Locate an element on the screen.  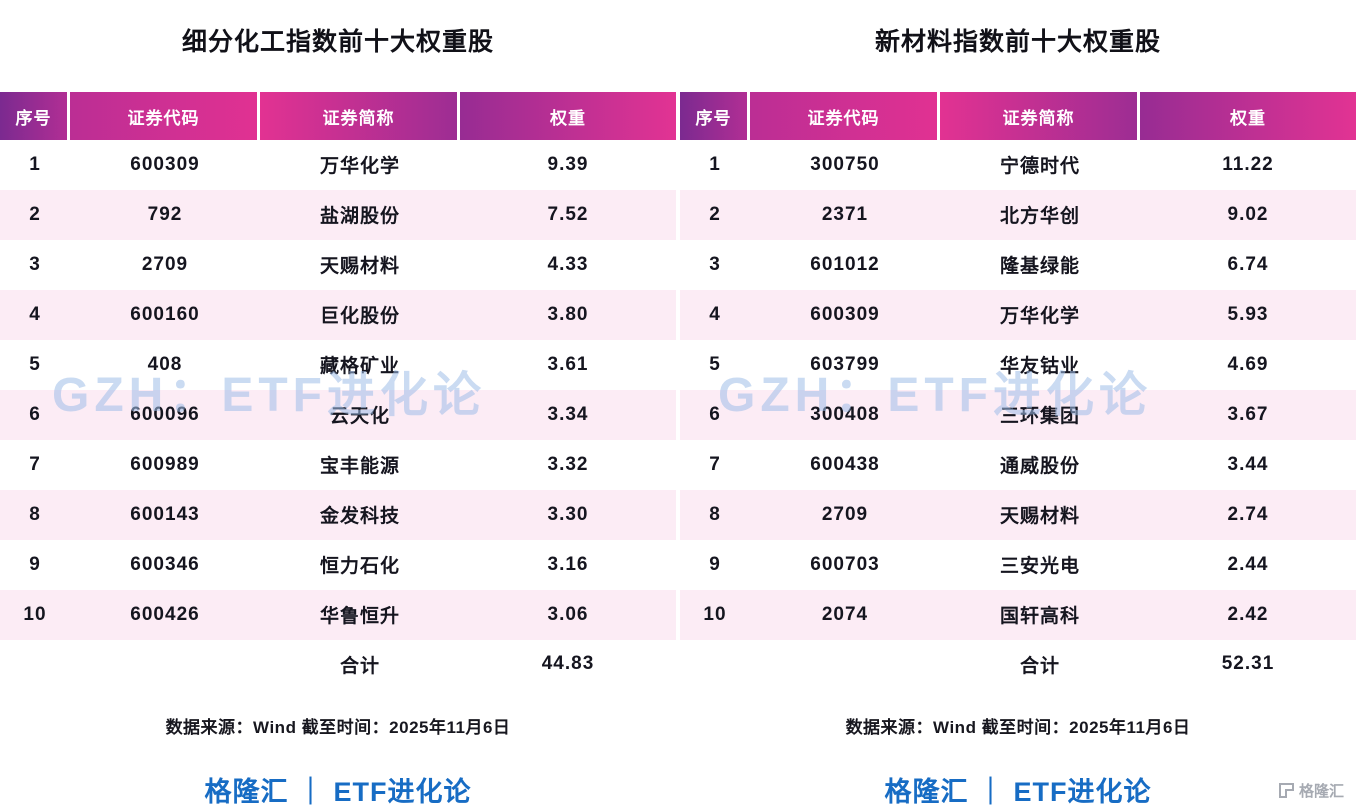
page-title: 细分化工指数前十大权重股 is located at coordinates (337, 42).